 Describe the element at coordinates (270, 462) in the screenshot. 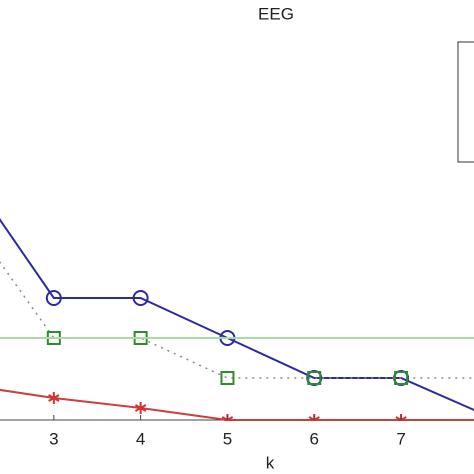

I see `x-axis-label: k` at that location.